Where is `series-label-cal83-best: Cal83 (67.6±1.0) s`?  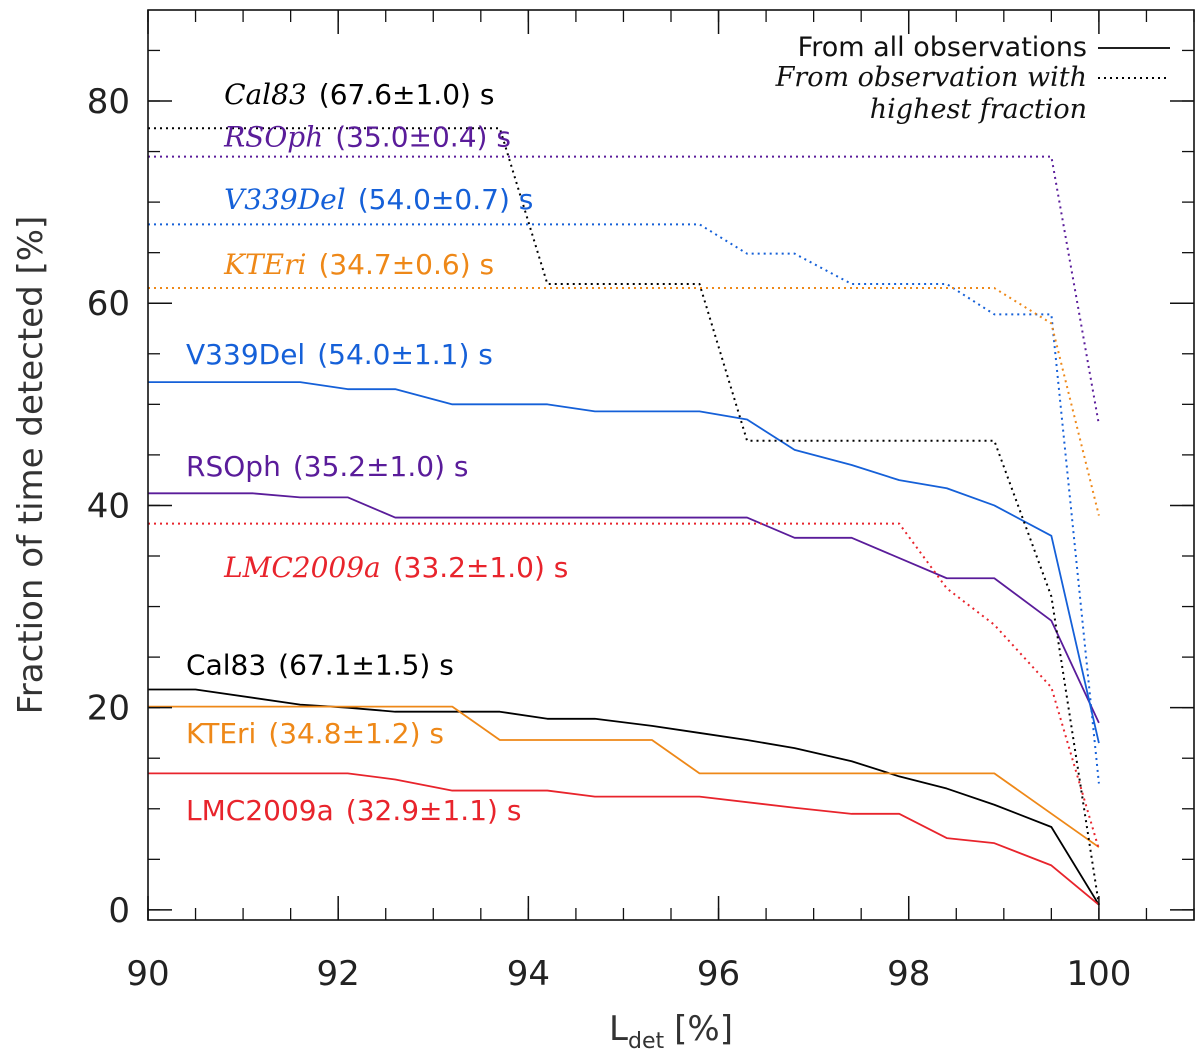 series-label-cal83-best: Cal83 (67.6±1.0) s is located at coordinates (359, 94).